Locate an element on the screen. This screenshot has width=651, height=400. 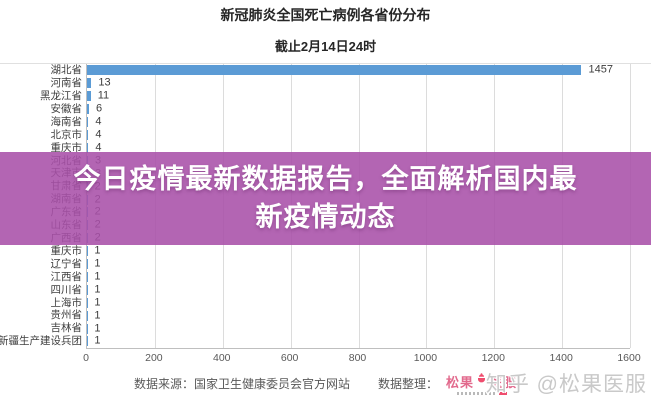
category-label: 海南省 is located at coordinates (66, 121).